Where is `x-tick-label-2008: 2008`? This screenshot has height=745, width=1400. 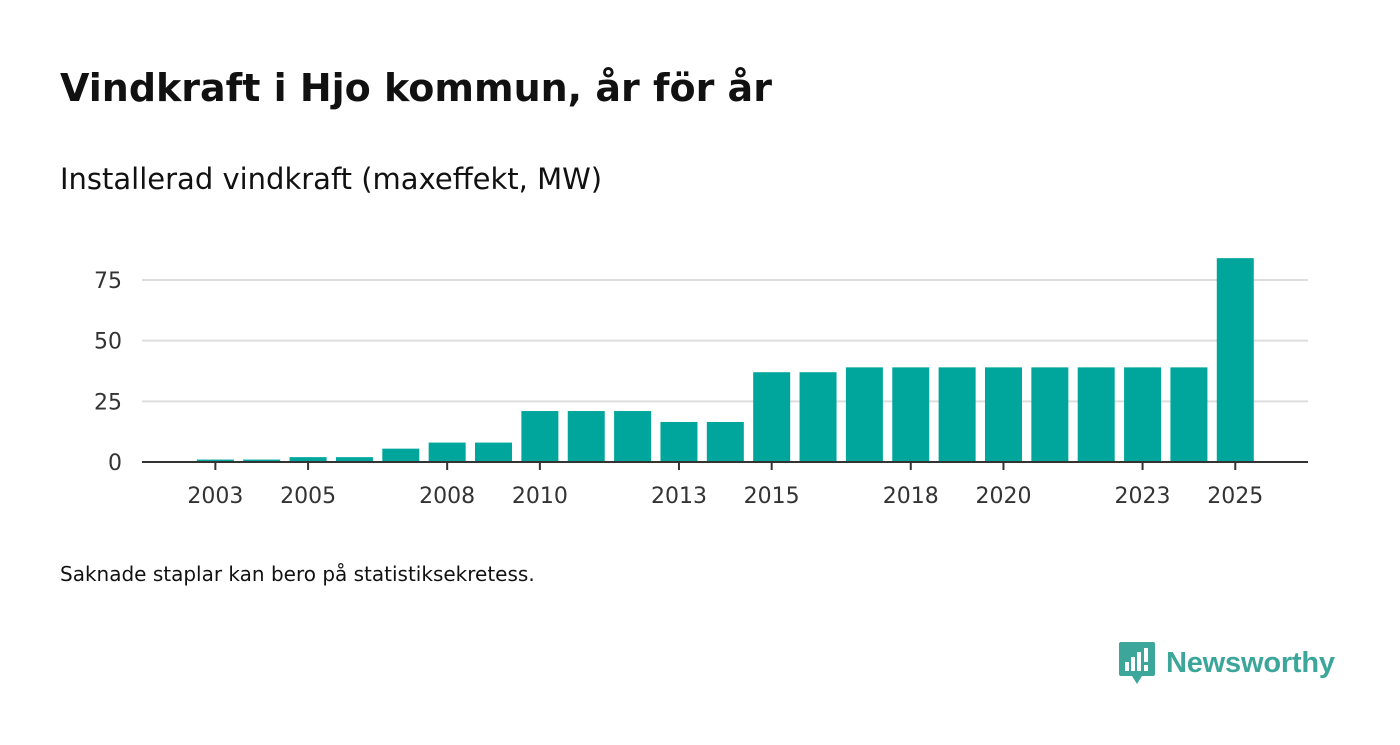 x-tick-label-2008: 2008 is located at coordinates (447, 496).